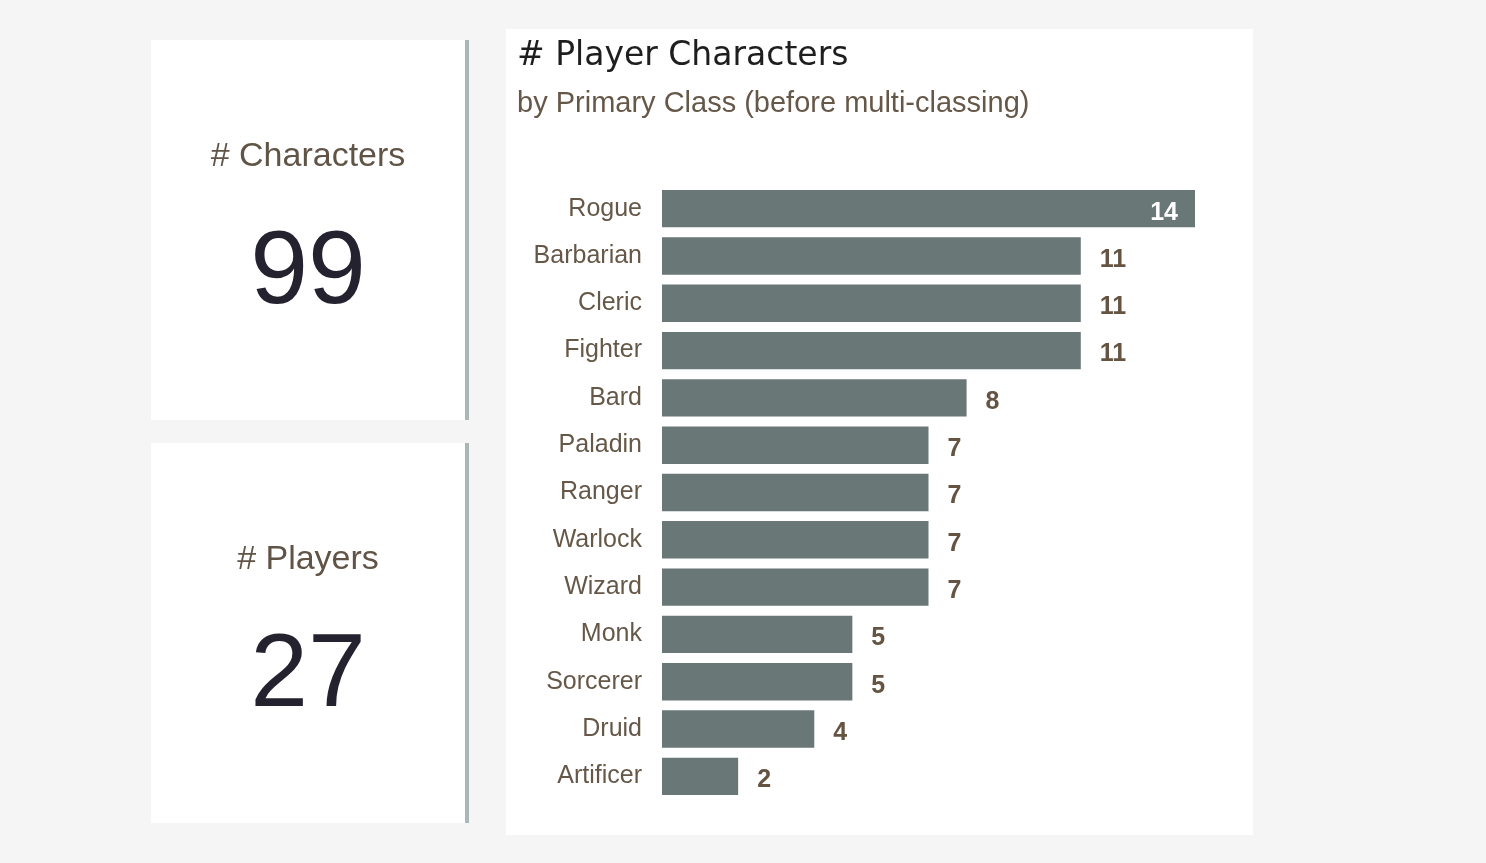 The width and height of the screenshot is (1486, 863). I want to click on y-tick-label: Wizard, so click(603, 585).